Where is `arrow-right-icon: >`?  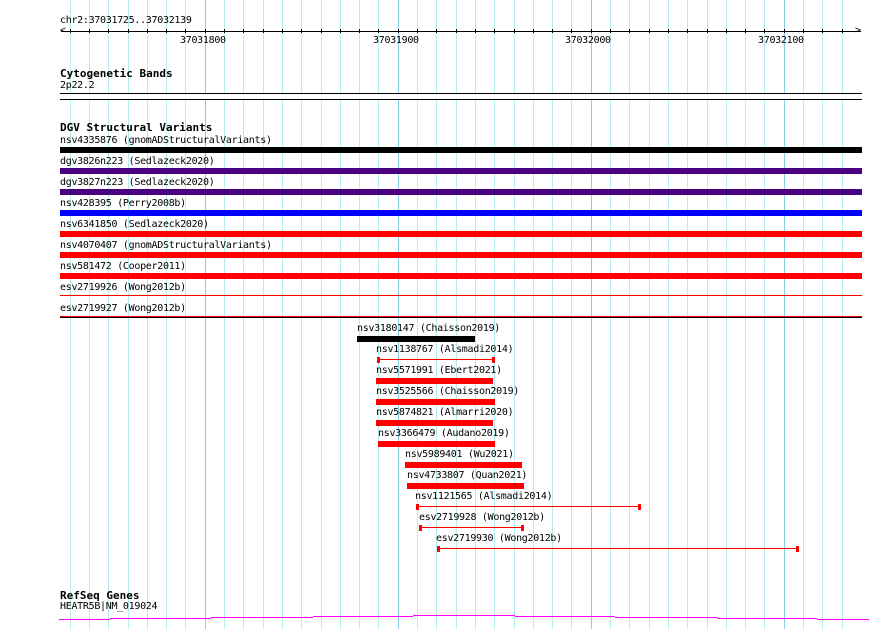 arrow-right-icon: > is located at coordinates (858, 30).